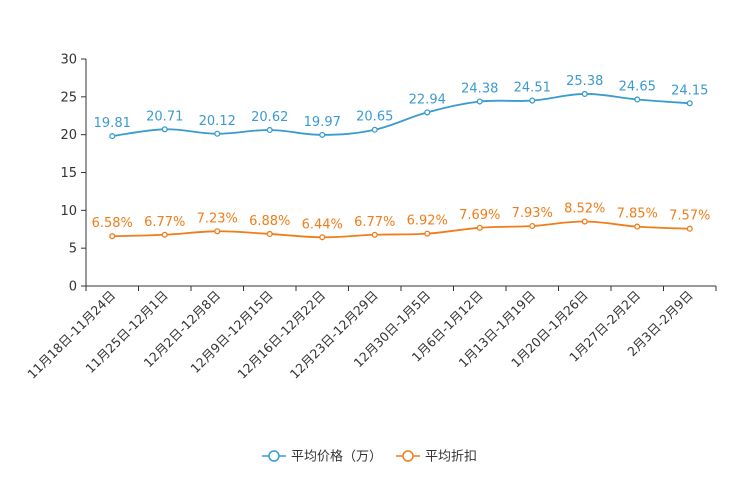 Image resolution: width=744 pixels, height=496 pixels. What do you see at coordinates (532, 88) in the screenshot?
I see `data-label: 24.51` at bounding box center [532, 88].